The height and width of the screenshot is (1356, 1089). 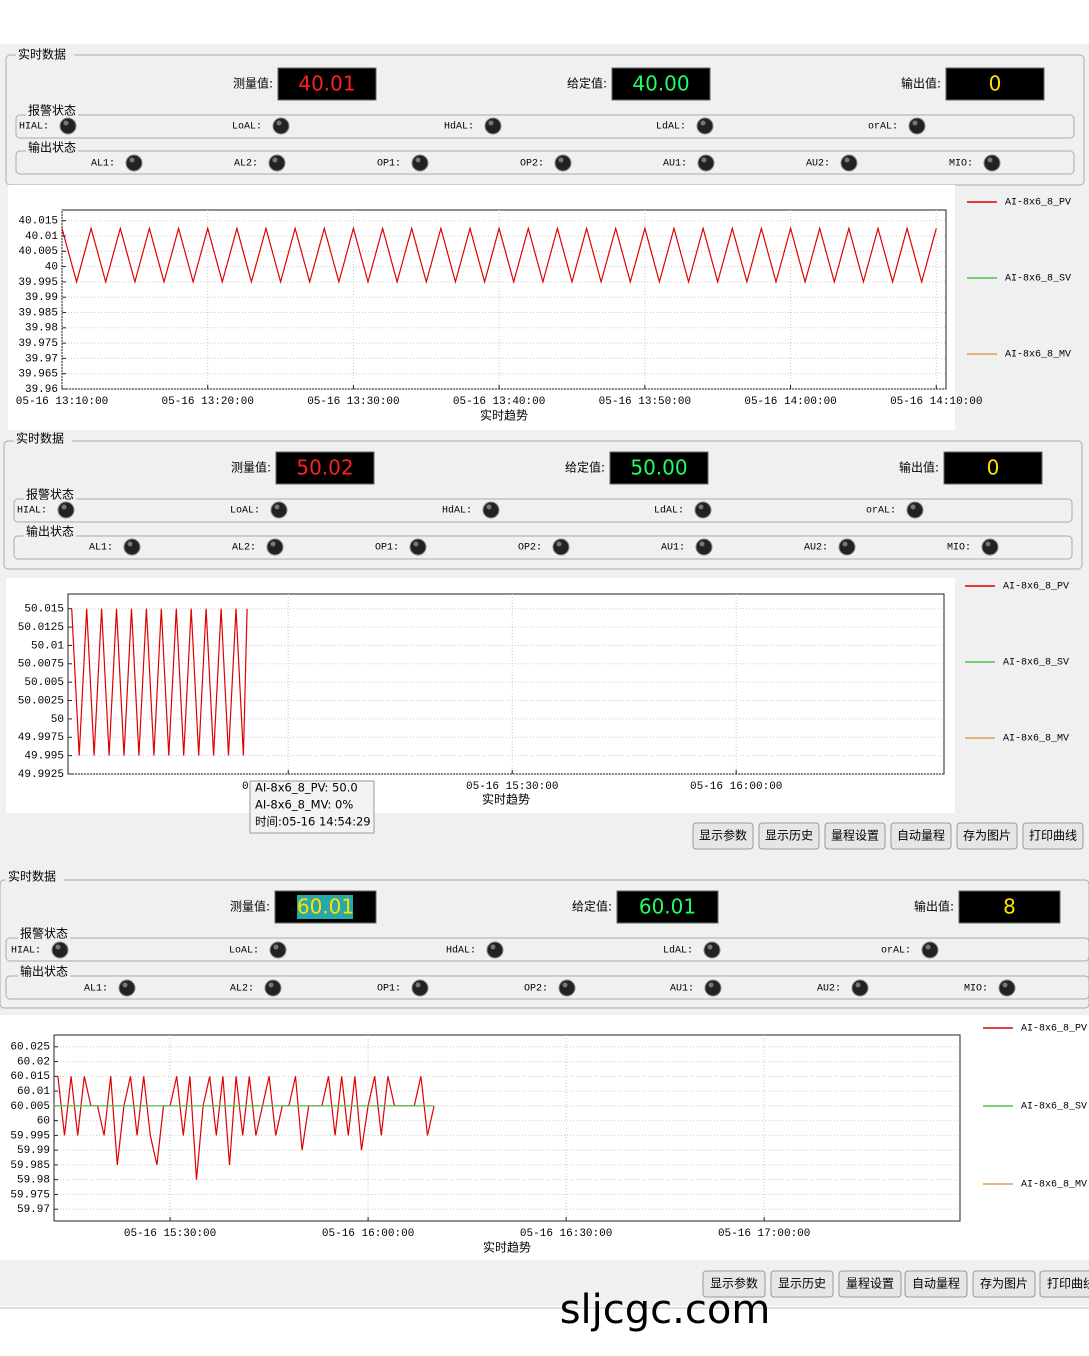 What do you see at coordinates (566, 1234) in the screenshot?
I see `x-tick-label: 05-16 16:30:00` at bounding box center [566, 1234].